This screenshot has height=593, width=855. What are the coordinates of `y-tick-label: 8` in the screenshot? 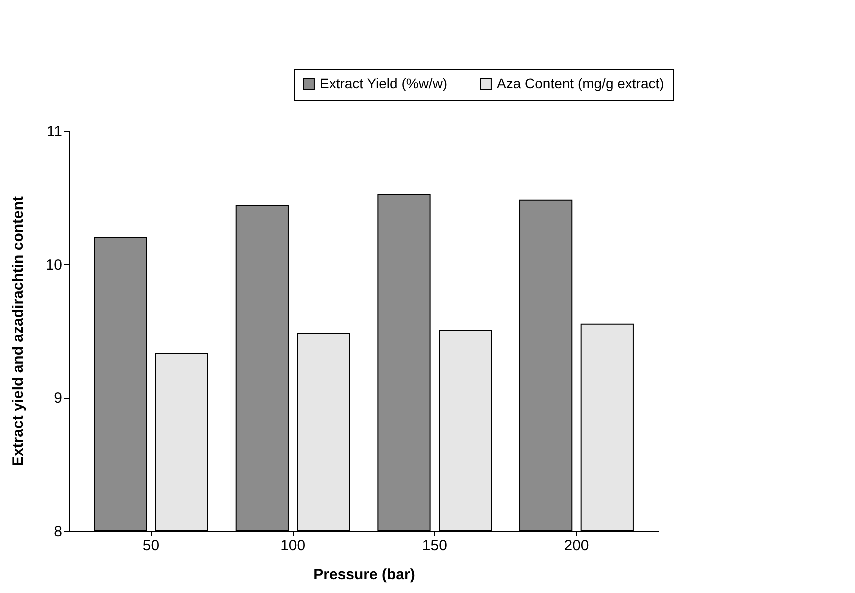 It's located at (58, 532).